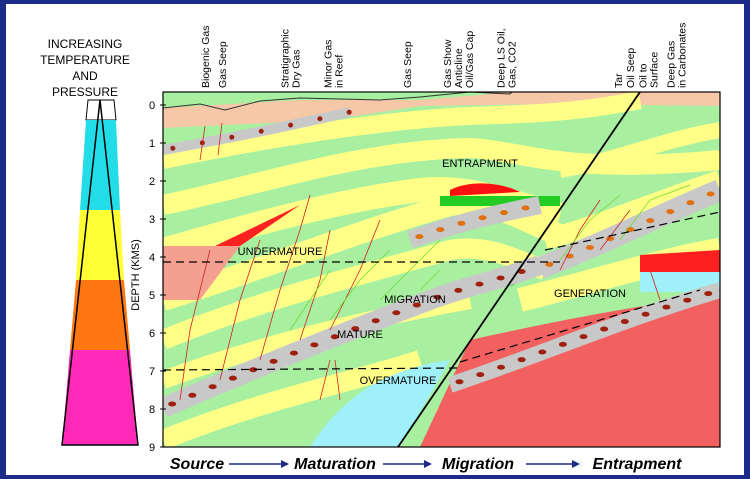 The height and width of the screenshot is (479, 750). What do you see at coordinates (360, 335) in the screenshot?
I see `zone-label: MATURE` at bounding box center [360, 335].